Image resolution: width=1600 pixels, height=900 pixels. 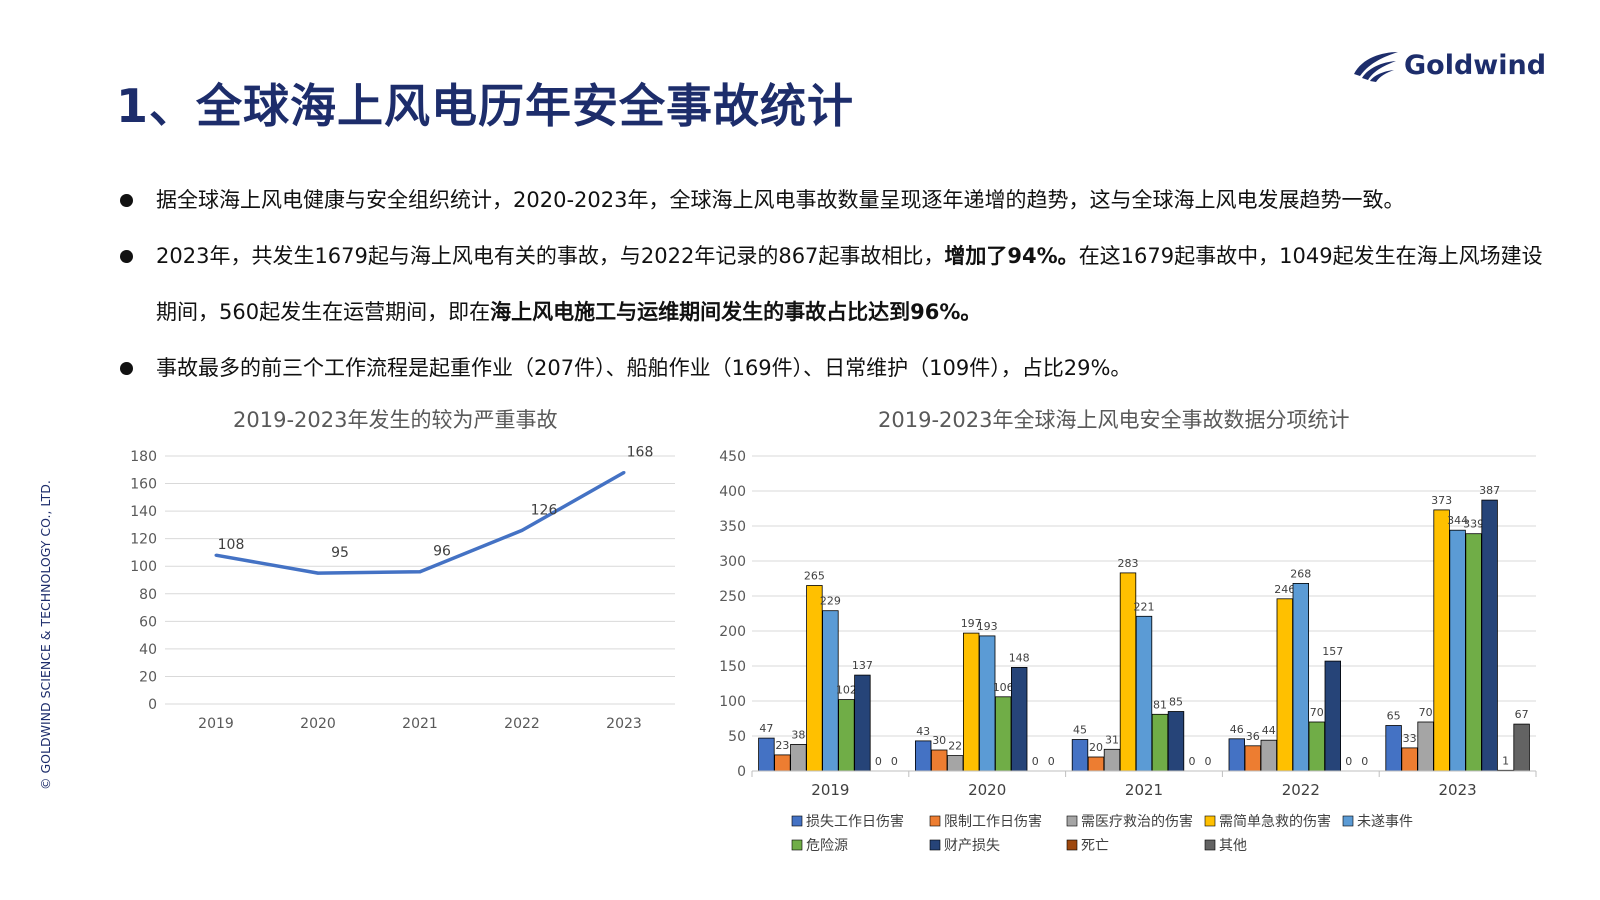 What do you see at coordinates (640, 453) in the screenshot?
I see `data-label: 168` at bounding box center [640, 453].